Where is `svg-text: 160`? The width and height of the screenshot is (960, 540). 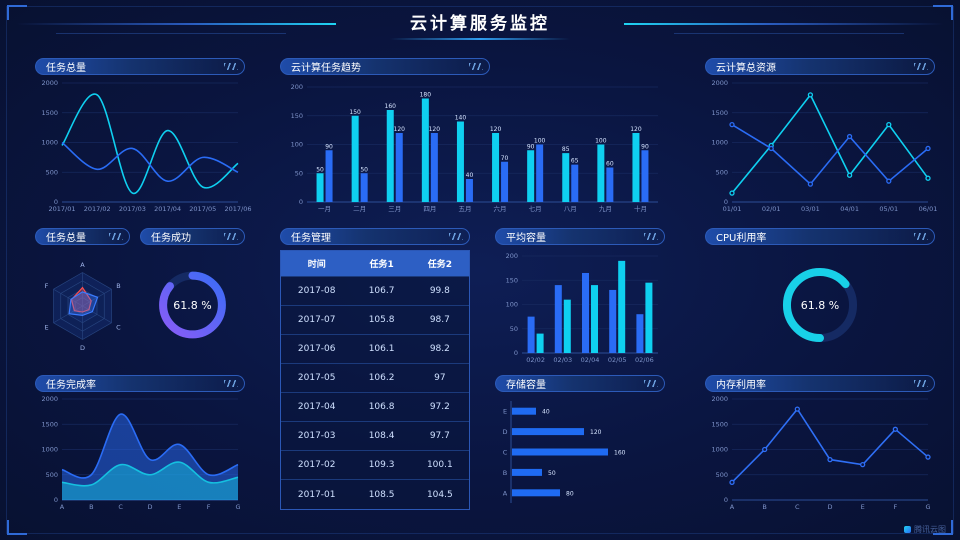 svg-text: 160 is located at coordinates (391, 106).